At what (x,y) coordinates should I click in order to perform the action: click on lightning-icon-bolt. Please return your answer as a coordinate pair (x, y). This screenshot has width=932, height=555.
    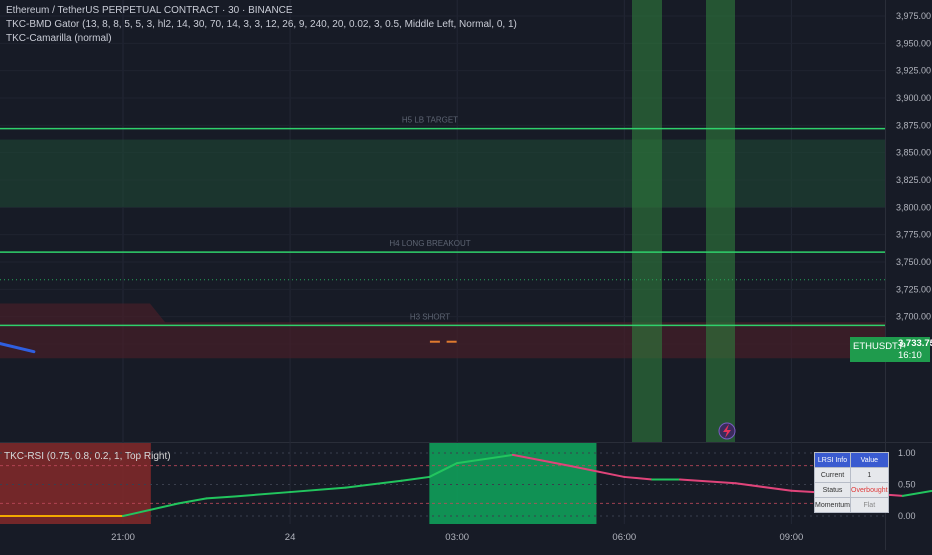
    Looking at the image, I should click on (727, 431).